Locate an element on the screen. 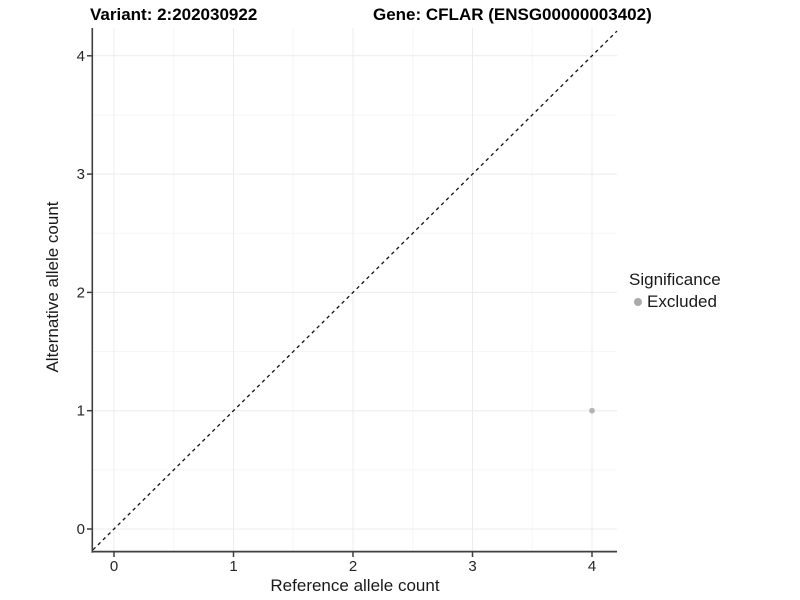 This screenshot has height=600, width=800. x-tick-label: 3 is located at coordinates (472, 566).